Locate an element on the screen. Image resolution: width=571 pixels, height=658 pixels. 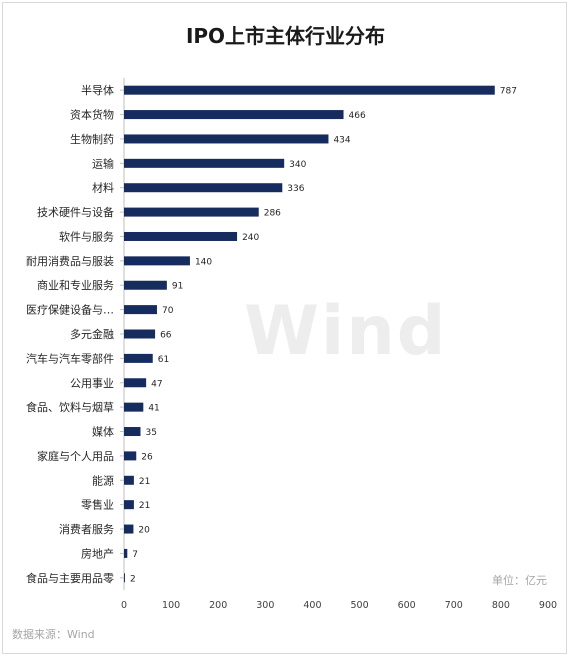
category-label: 半导体 is located at coordinates (97, 90).